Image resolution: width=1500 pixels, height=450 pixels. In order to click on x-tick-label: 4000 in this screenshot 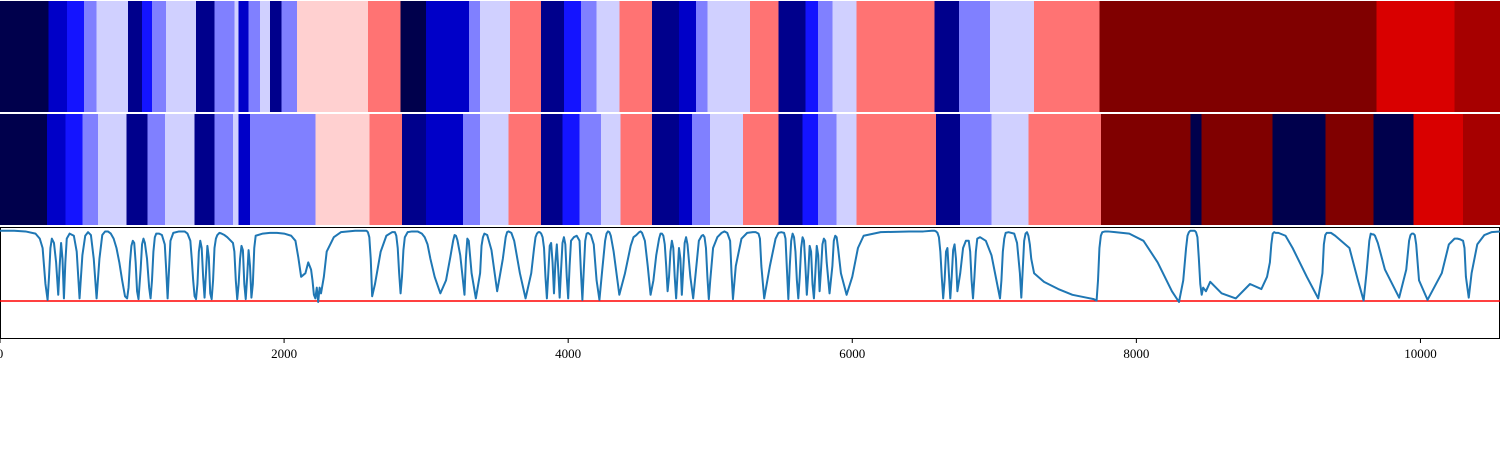, I will do `click(568, 353)`.